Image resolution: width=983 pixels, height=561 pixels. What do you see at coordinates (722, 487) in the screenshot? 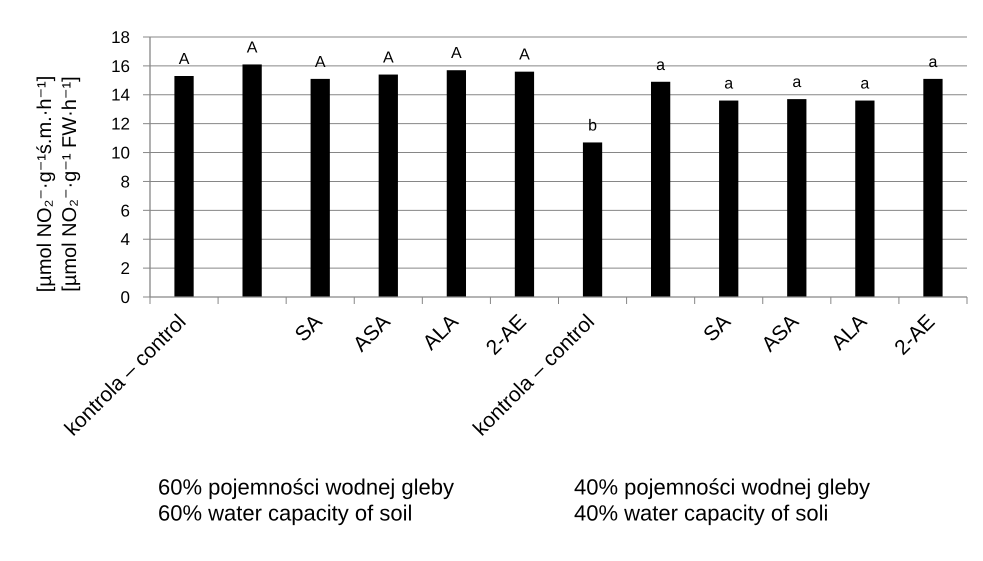
I see `text: 40% pojemności wodnej gleby` at bounding box center [722, 487].